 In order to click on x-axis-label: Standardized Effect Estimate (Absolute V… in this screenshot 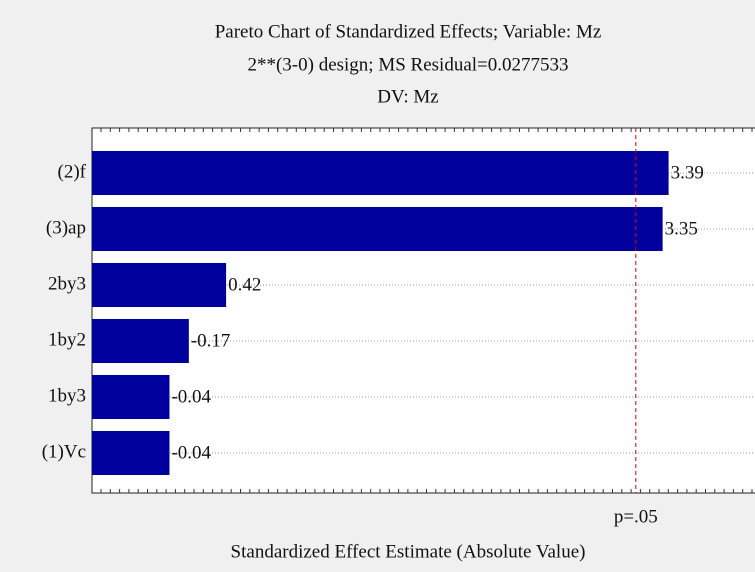, I will do `click(408, 551)`.